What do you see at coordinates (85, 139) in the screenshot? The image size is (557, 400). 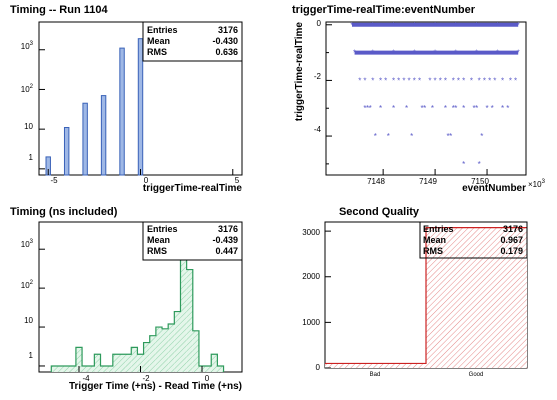 I see `histogram-bar` at bounding box center [85, 139].